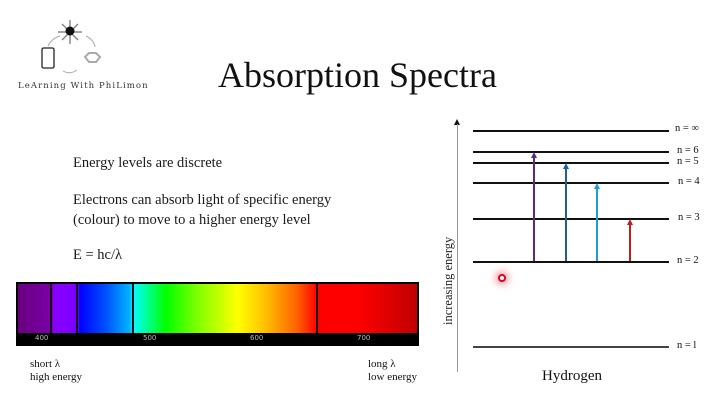  I want to click on level-n6, so click(571, 152).